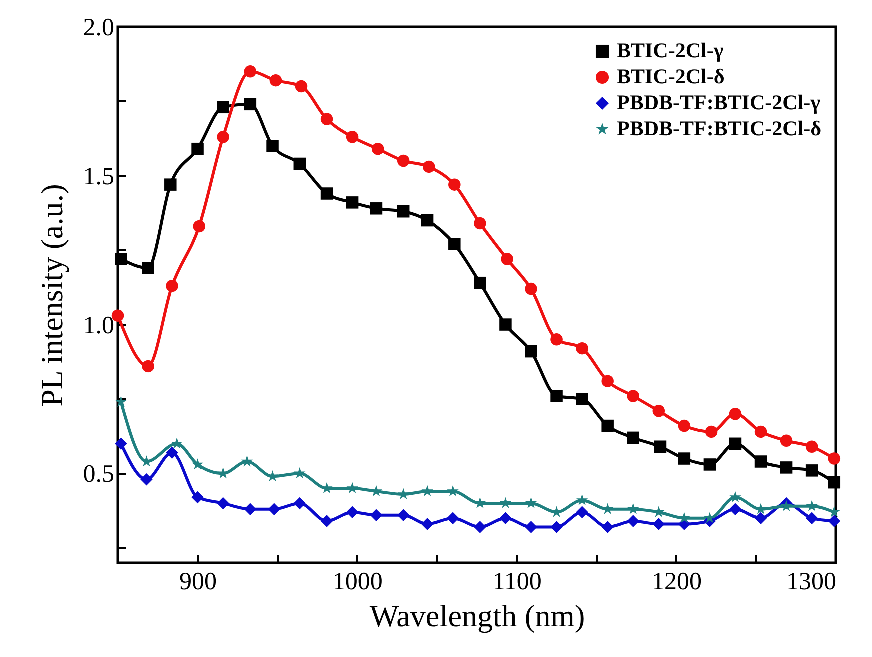 The width and height of the screenshot is (872, 657). Describe the element at coordinates (98, 326) in the screenshot. I see `y-tick-label: 1.0` at that location.